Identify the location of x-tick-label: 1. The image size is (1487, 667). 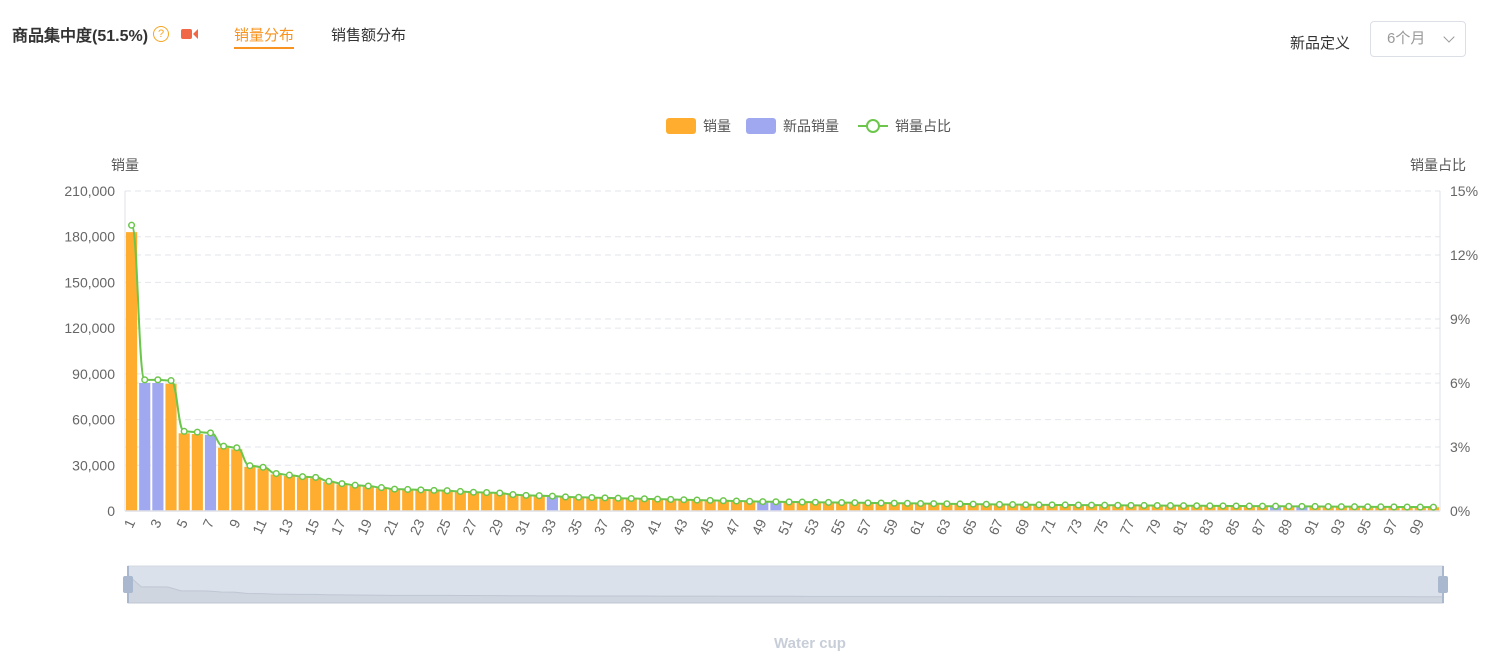
(129, 523).